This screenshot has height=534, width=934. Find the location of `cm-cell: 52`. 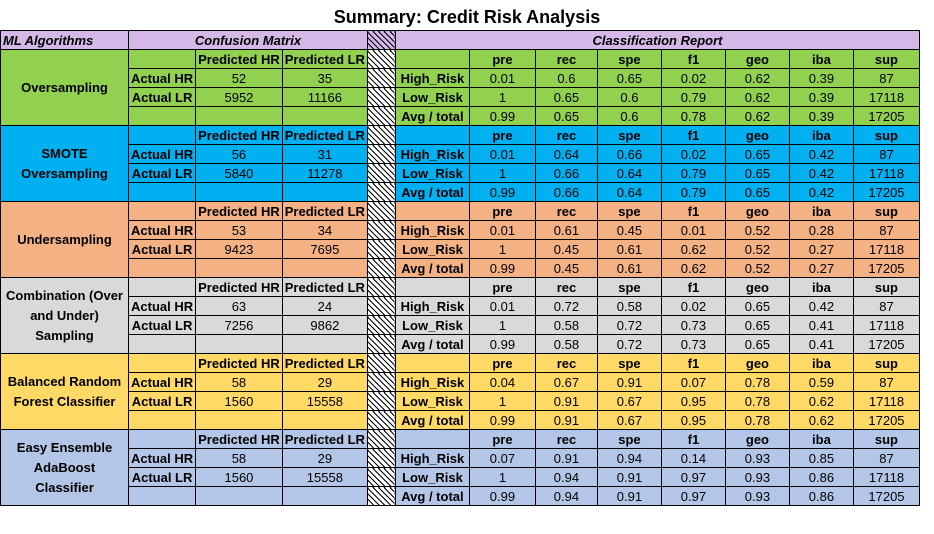

cm-cell: 52 is located at coordinates (239, 78).